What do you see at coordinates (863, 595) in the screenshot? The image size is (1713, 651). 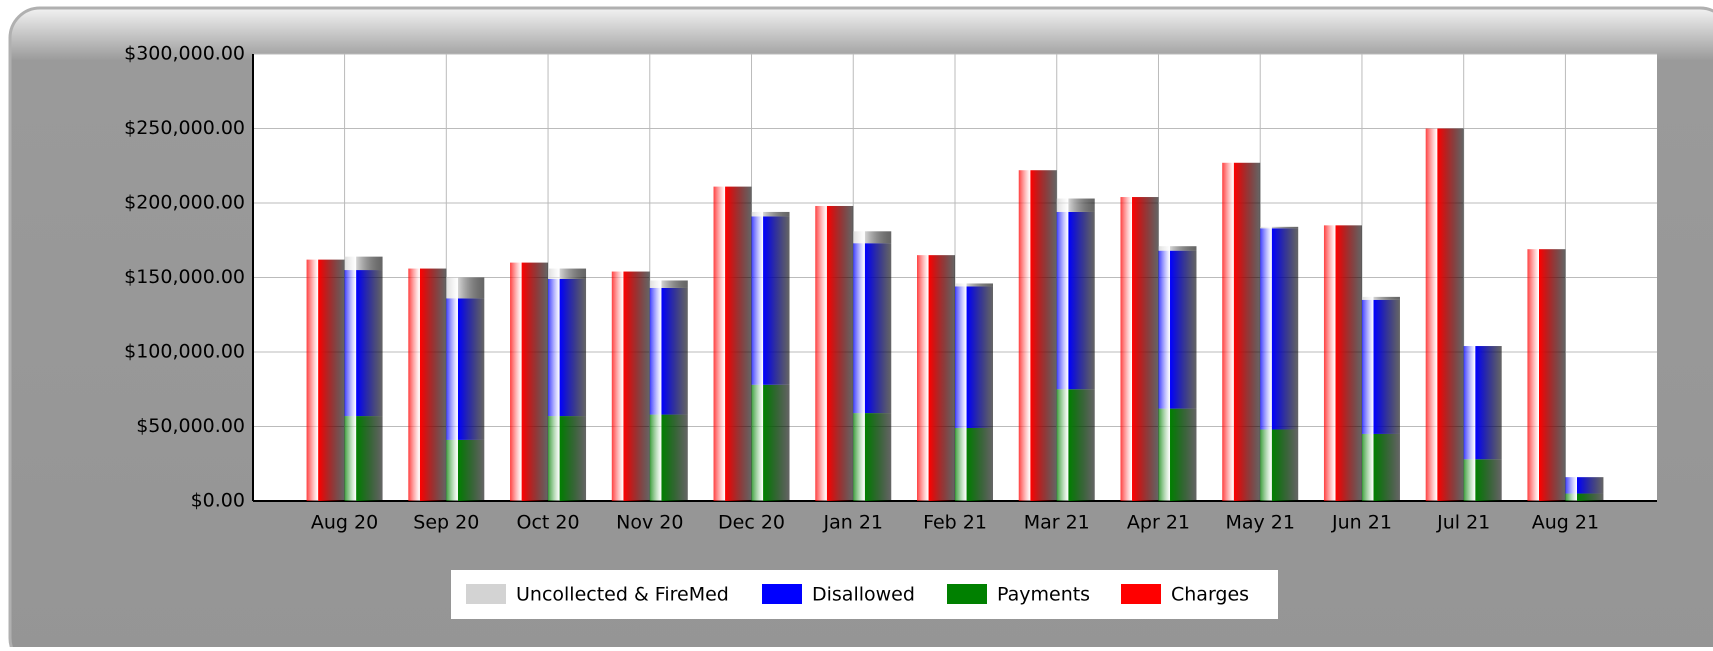 I see `legend-label: Disallowed` at bounding box center [863, 595].